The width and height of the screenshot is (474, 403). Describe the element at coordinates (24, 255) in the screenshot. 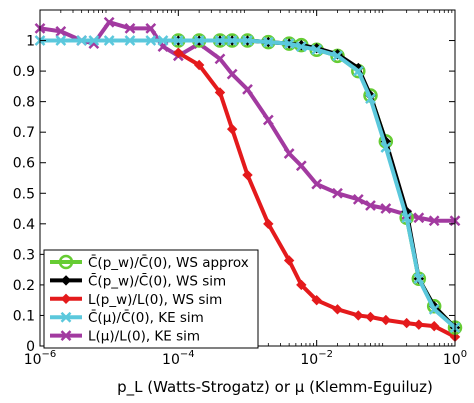

I see `y-tick-label: 0.3` at that location.